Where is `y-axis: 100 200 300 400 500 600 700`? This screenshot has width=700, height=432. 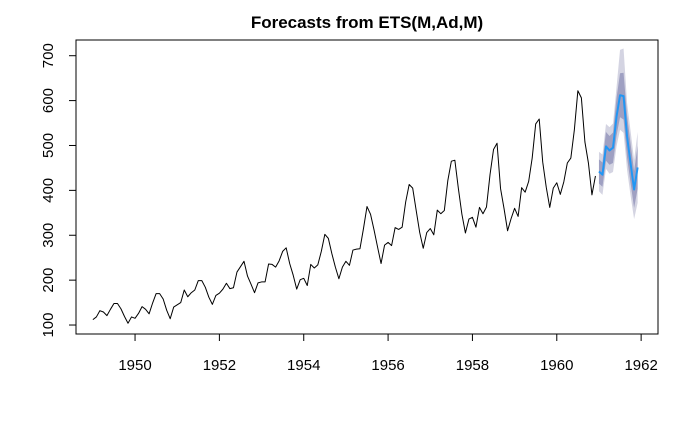
y-axis: 100 200 300 400 500 600 700 is located at coordinates (58, 190).